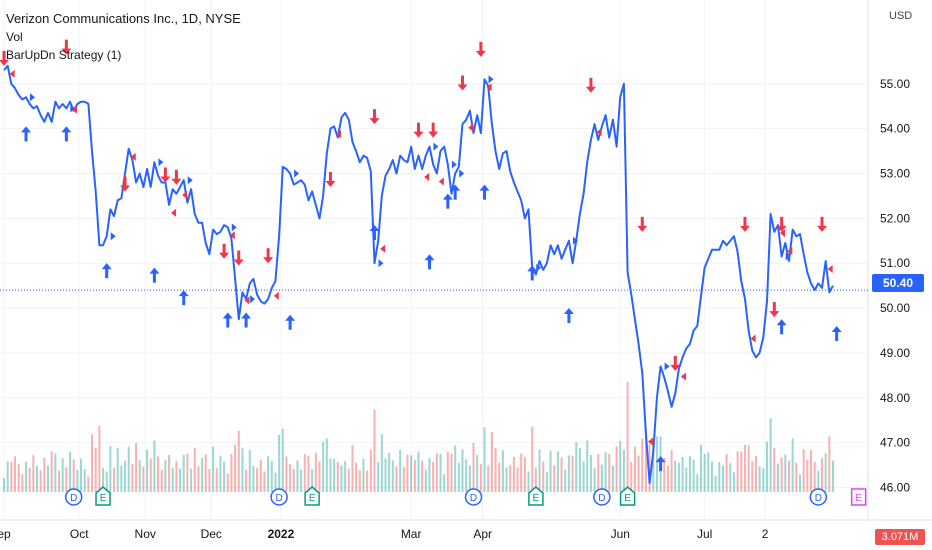  Describe the element at coordinates (901, 16) in the screenshot. I see `currency-label: USD` at that location.